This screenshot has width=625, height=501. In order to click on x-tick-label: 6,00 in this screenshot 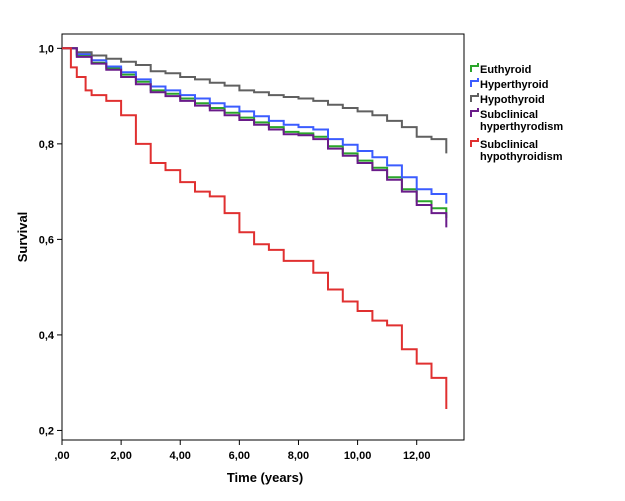, I will do `click(239, 456)`.